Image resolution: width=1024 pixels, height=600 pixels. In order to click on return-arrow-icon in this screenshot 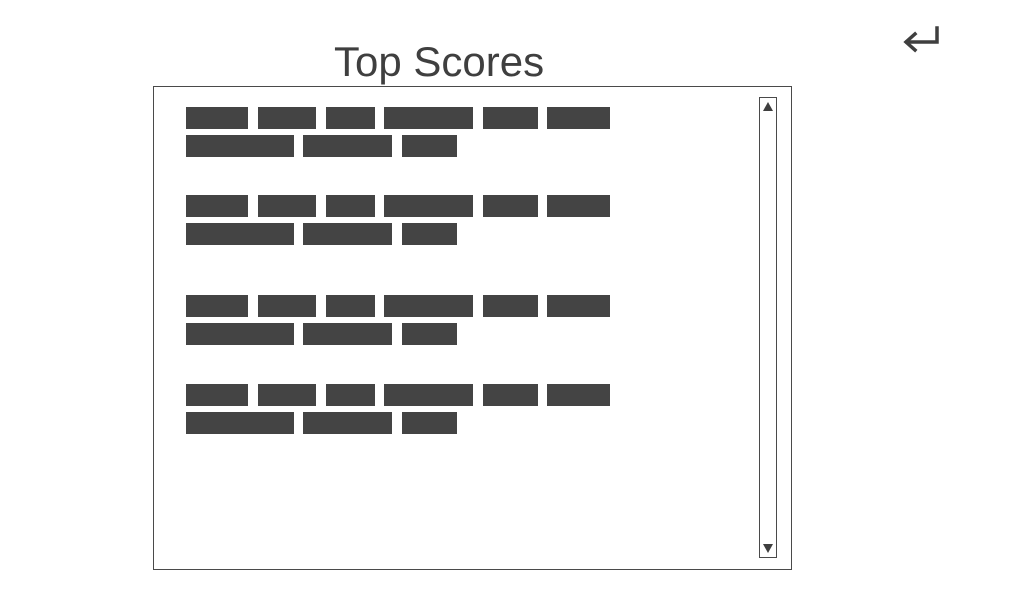, I will do `click(921, 39)`.